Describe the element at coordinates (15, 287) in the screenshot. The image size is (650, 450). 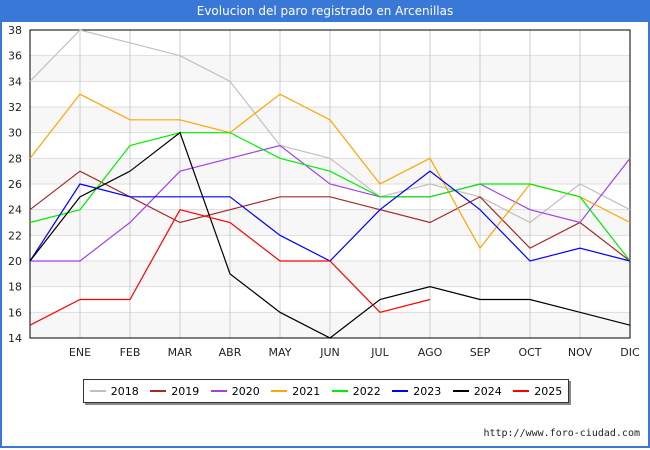
I see `y-tick-label: 18` at that location.